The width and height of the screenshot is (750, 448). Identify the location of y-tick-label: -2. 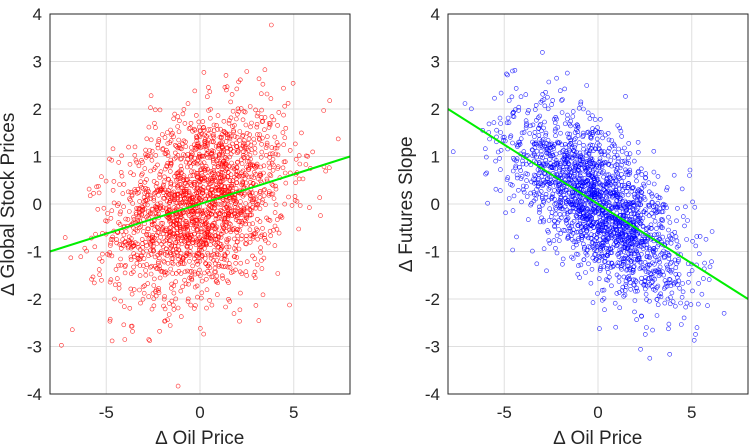
(432, 299).